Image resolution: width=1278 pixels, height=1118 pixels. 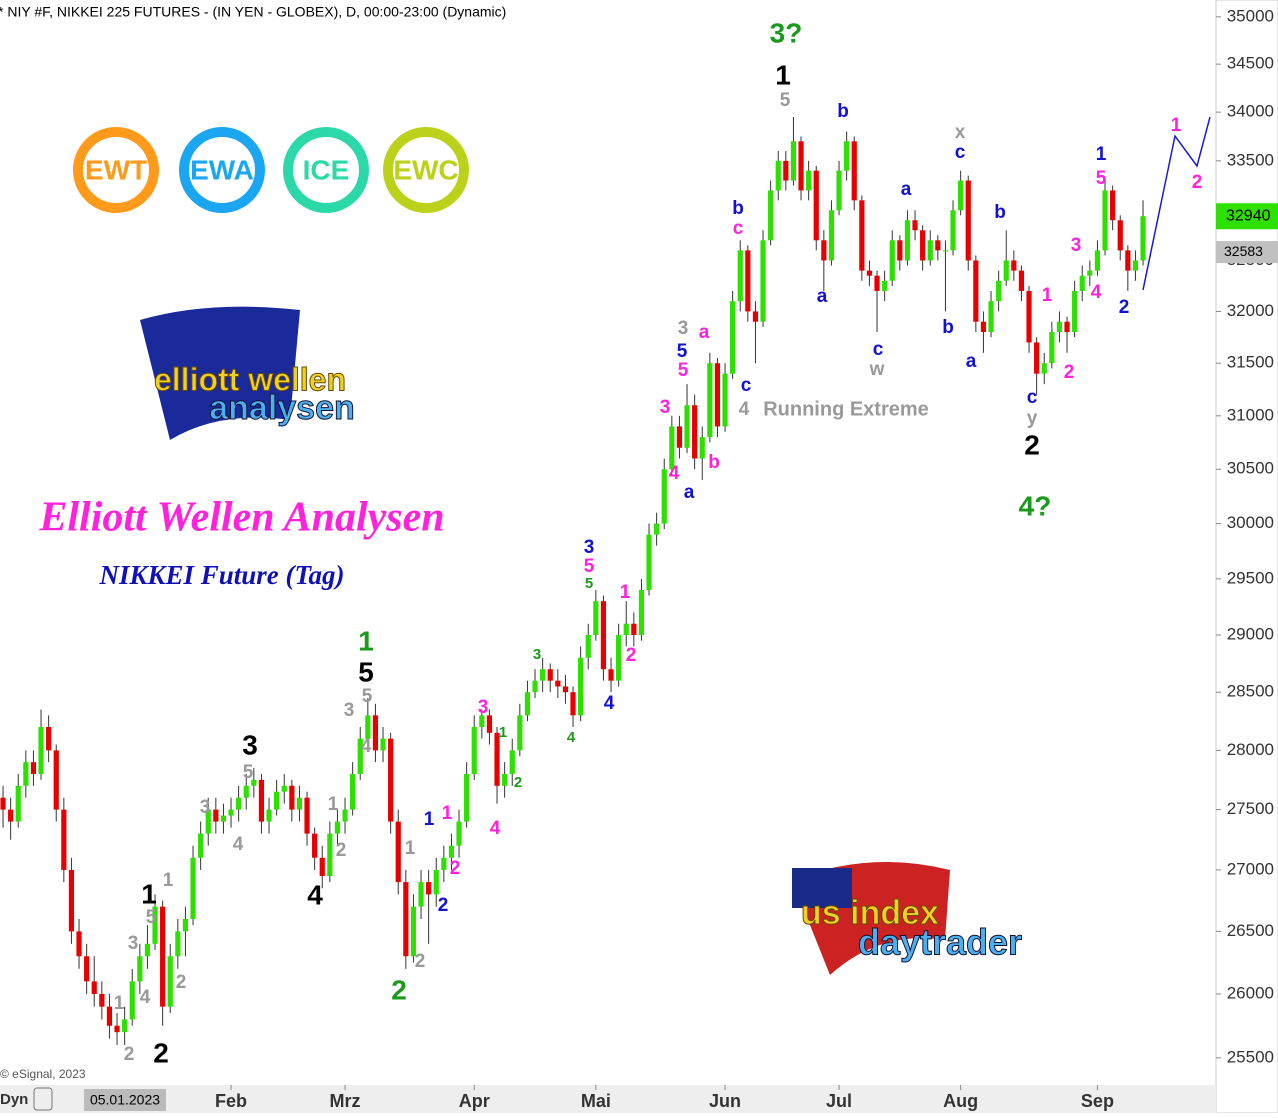 I want to click on wave-label: 4?, so click(x=1035, y=505).